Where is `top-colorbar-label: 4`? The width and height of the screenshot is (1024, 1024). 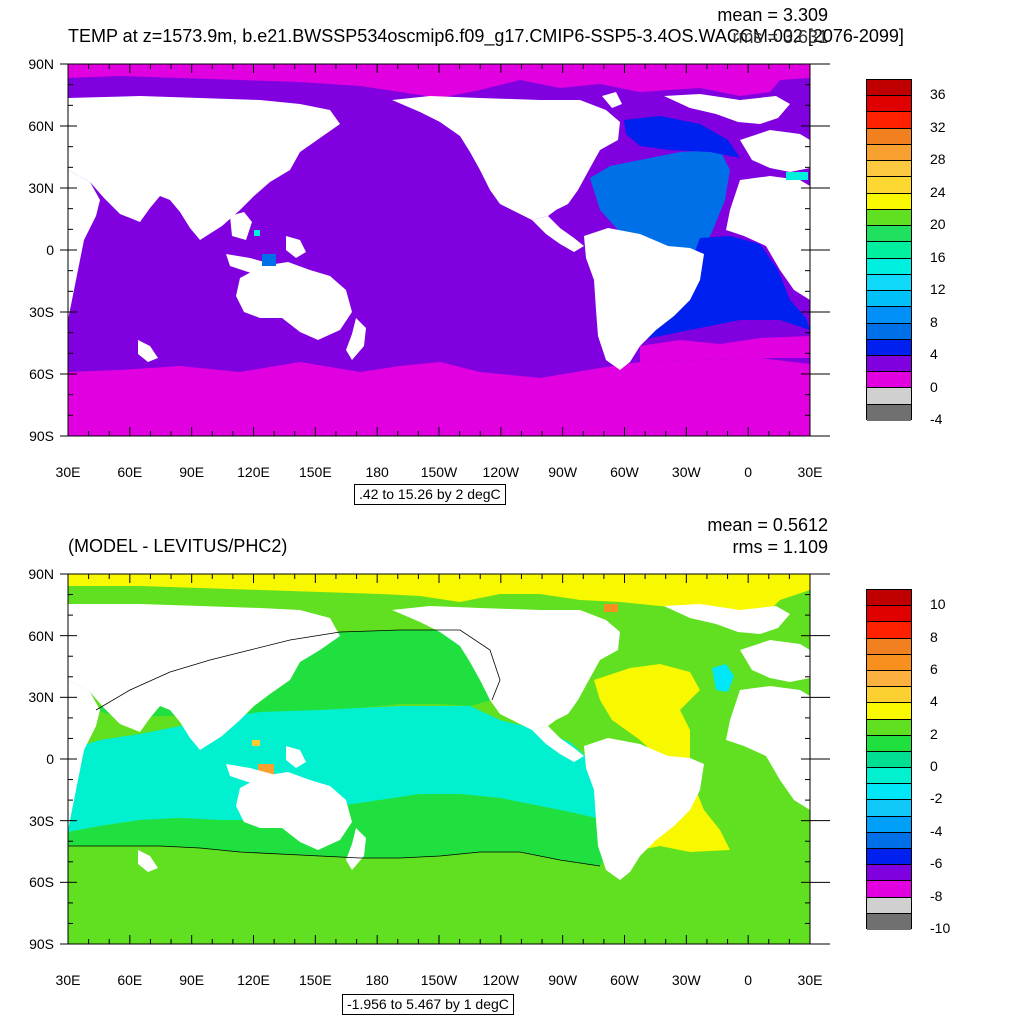 top-colorbar-label: 4 is located at coordinates (934, 354).